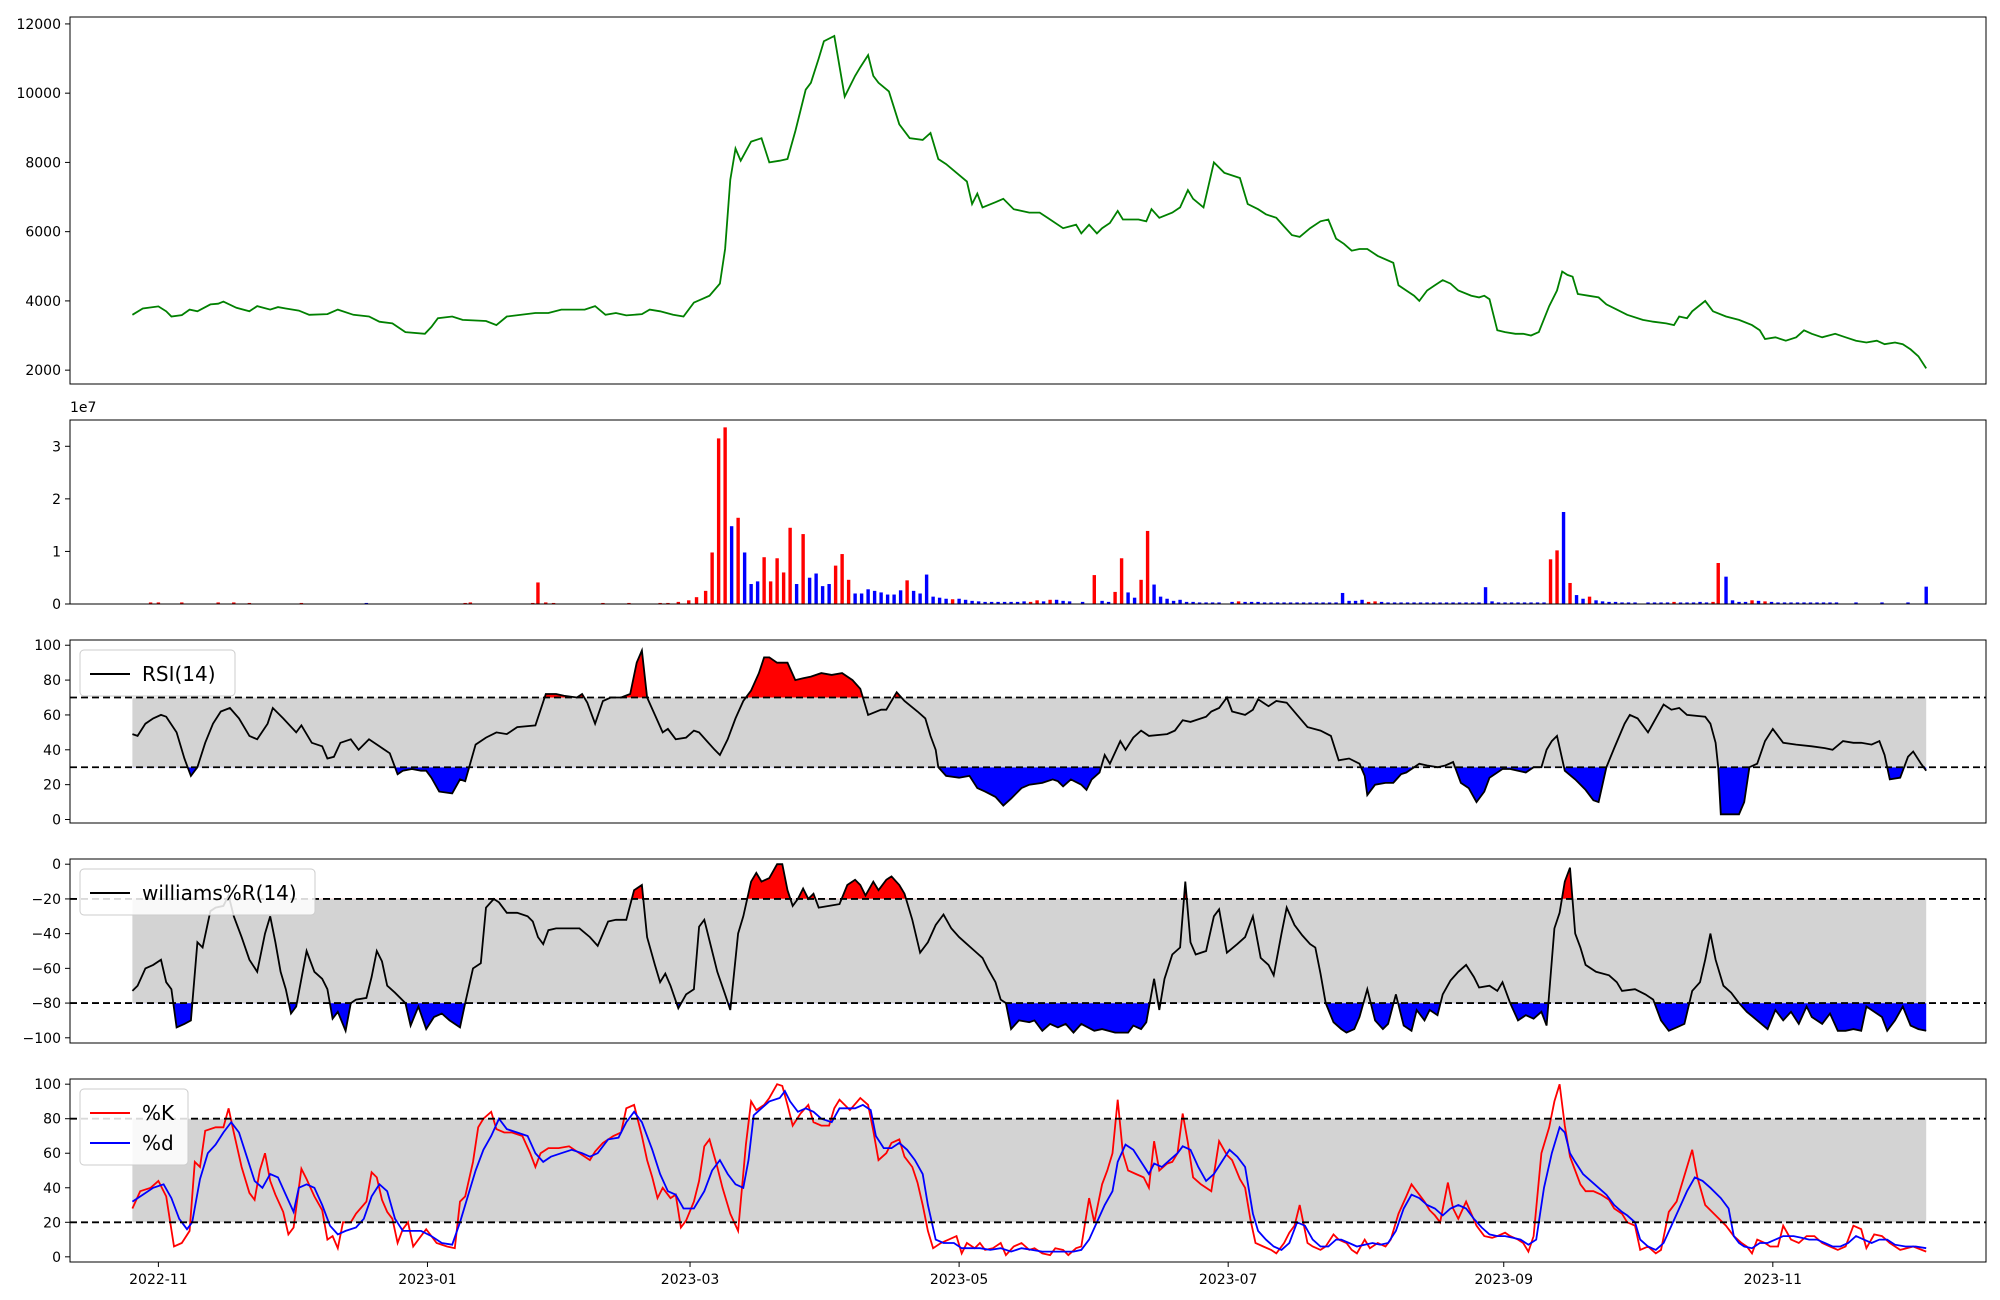 The width and height of the screenshot is (2000, 1300). I want to click on legend-label: %K, so click(158, 1113).